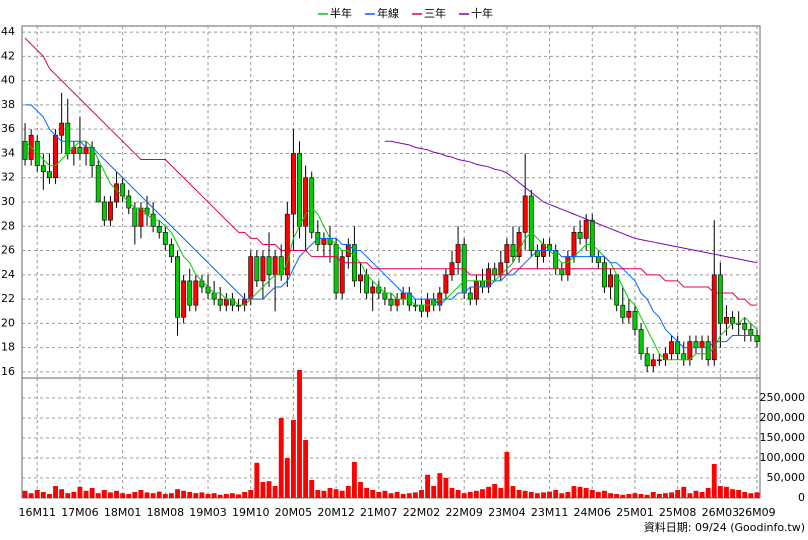 This screenshot has height=540, width=808. Describe the element at coordinates (635, 512) in the screenshot. I see `x-tick-label: 25M01` at that location.